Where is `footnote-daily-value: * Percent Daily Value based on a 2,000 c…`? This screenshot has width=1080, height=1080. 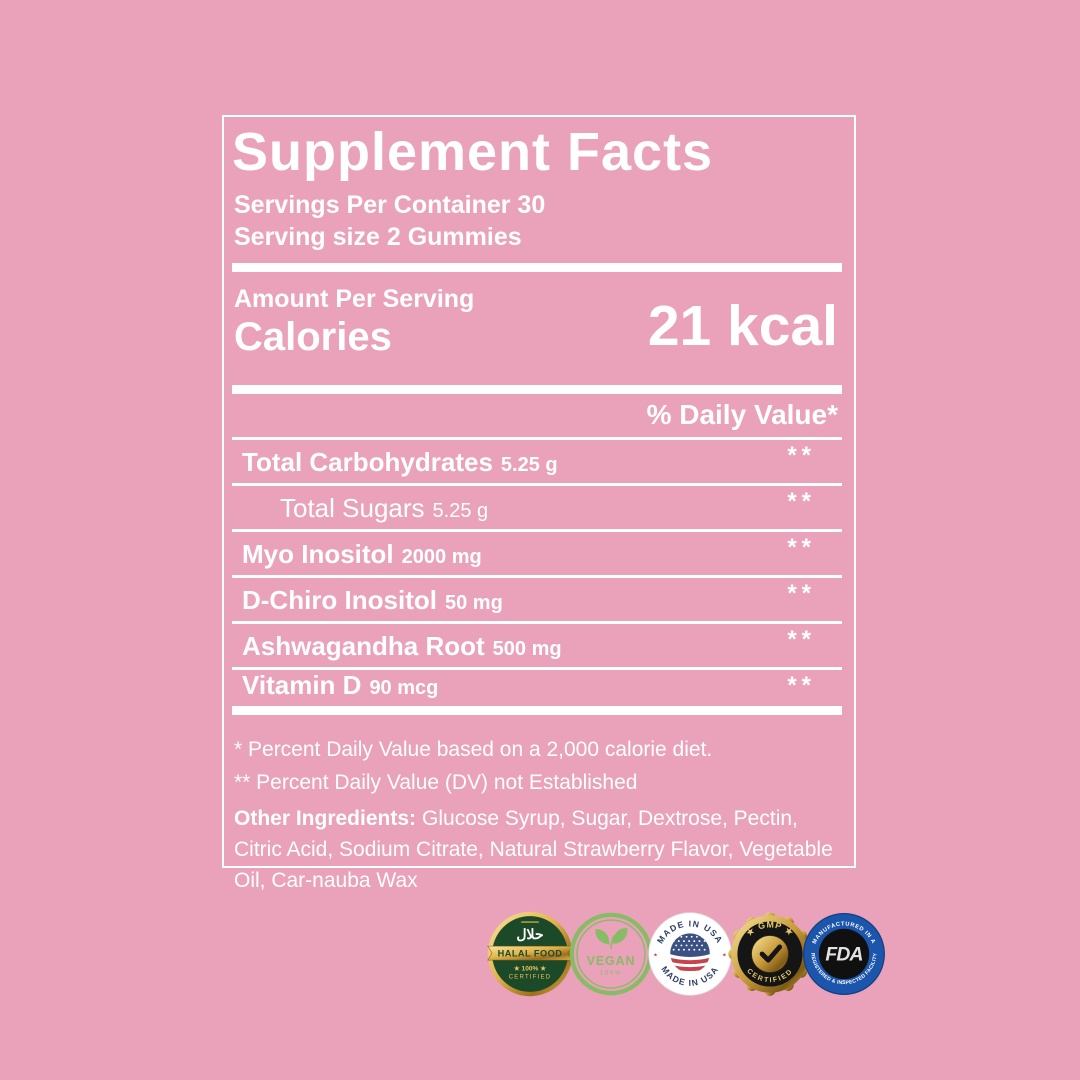 footnote-daily-value: * Percent Daily Value based on a 2,000 c… is located at coordinates (473, 749).